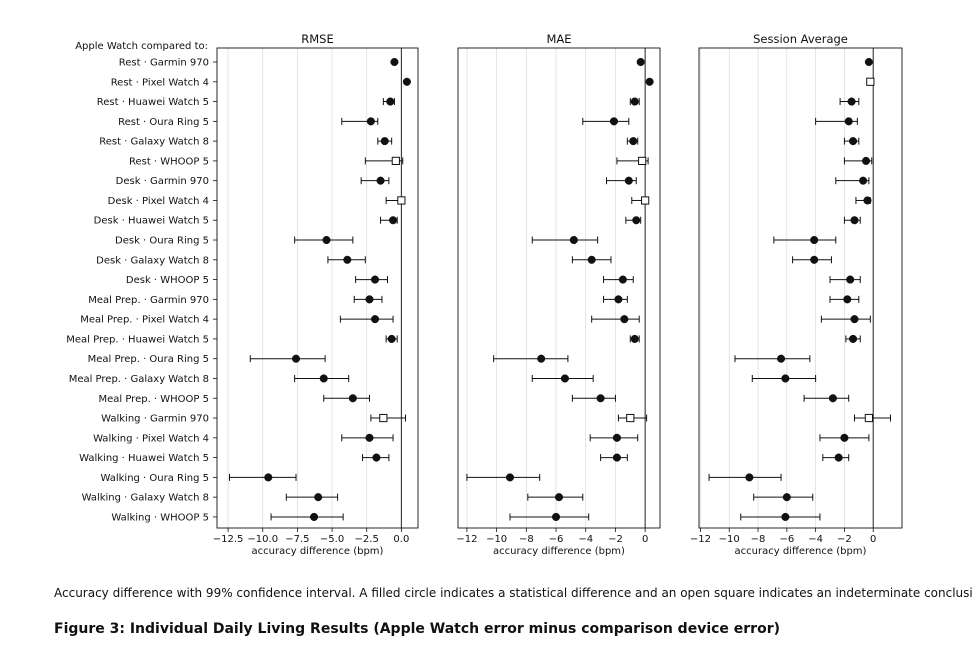 The image size is (973, 655). Describe the element at coordinates (154, 142) in the screenshot. I see `y-tick-label: Rest · Galaxy Watch 8` at that location.